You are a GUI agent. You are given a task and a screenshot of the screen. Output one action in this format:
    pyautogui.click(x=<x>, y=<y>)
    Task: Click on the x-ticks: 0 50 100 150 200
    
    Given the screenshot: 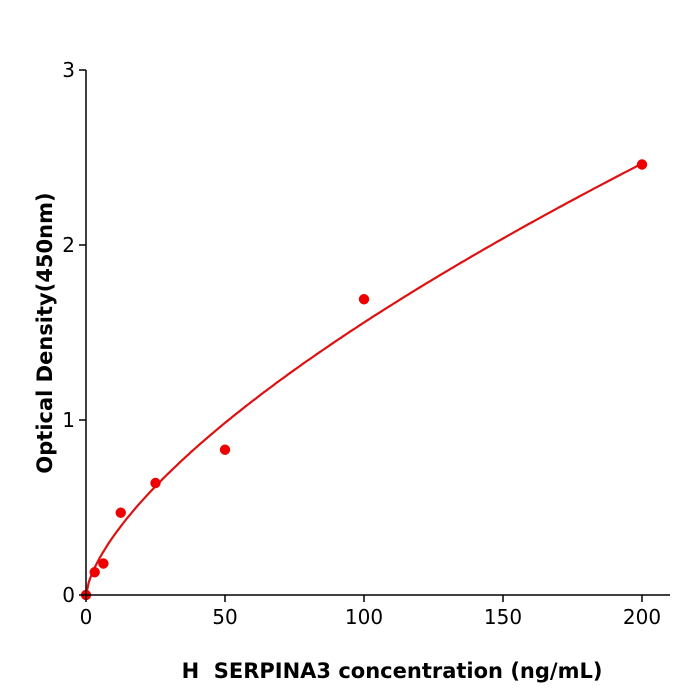 What is the action you would take?
    pyautogui.click(x=370, y=612)
    